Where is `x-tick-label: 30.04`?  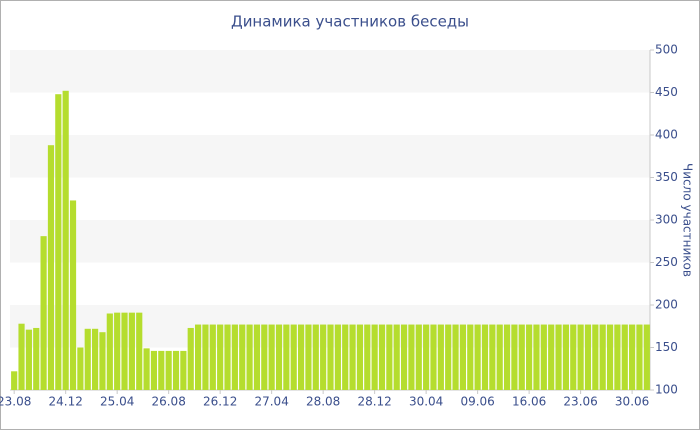 x-tick-label: 30.04 is located at coordinates (426, 402).